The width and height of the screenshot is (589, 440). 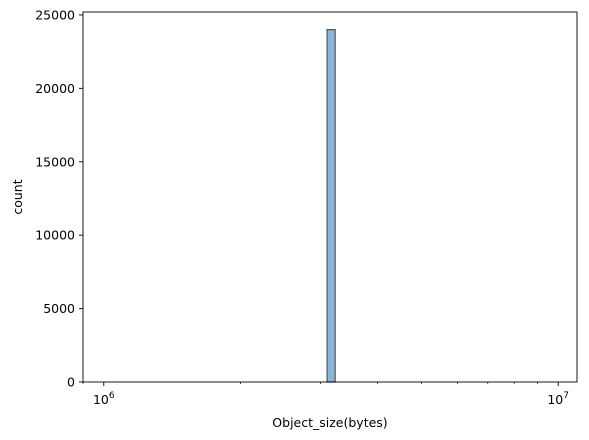 What do you see at coordinates (55, 161) in the screenshot?
I see `y-tick-label: 15000` at bounding box center [55, 161].